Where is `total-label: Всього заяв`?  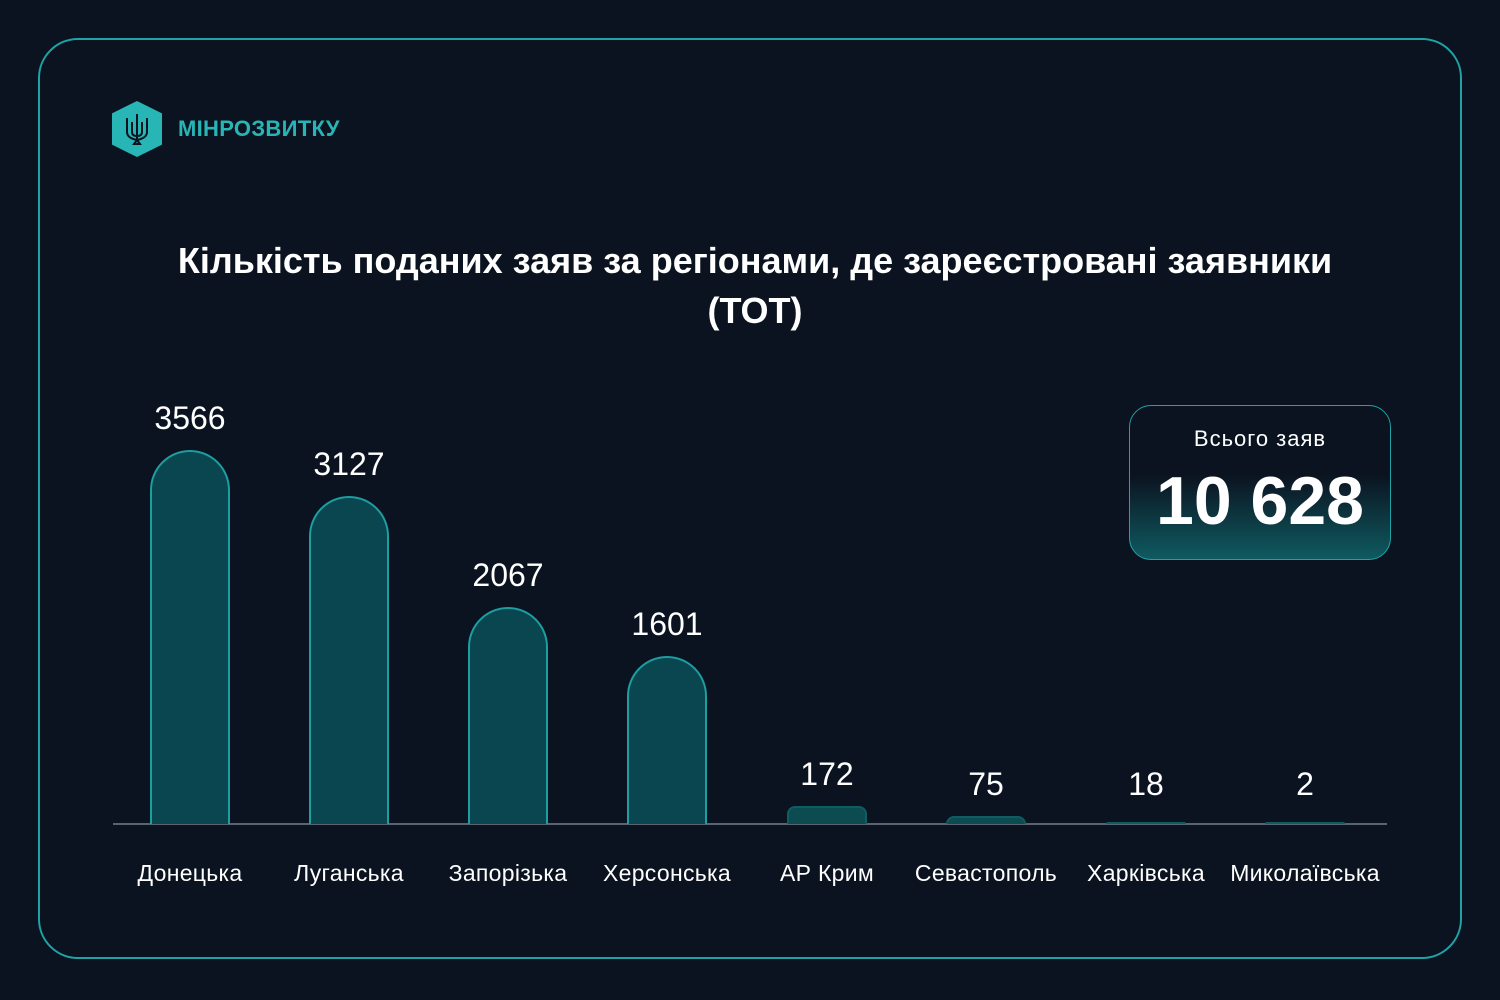 total-label: Всього заяв is located at coordinates (1260, 438).